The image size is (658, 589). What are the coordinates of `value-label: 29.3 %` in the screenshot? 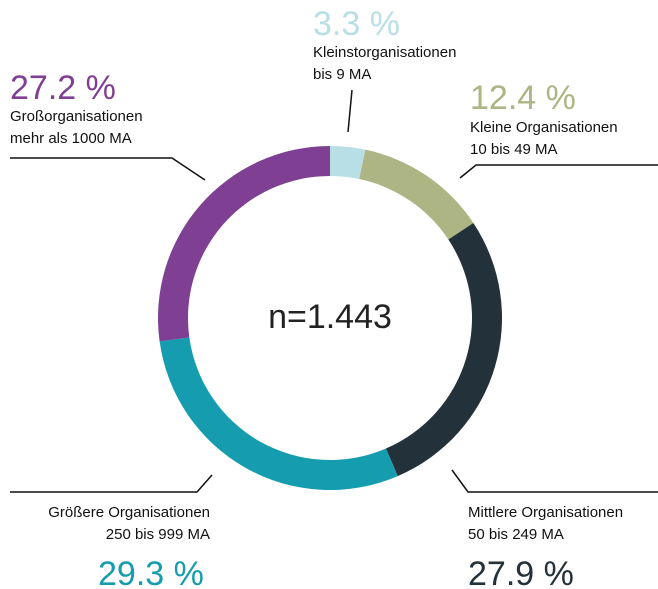 It's located at (151, 572).